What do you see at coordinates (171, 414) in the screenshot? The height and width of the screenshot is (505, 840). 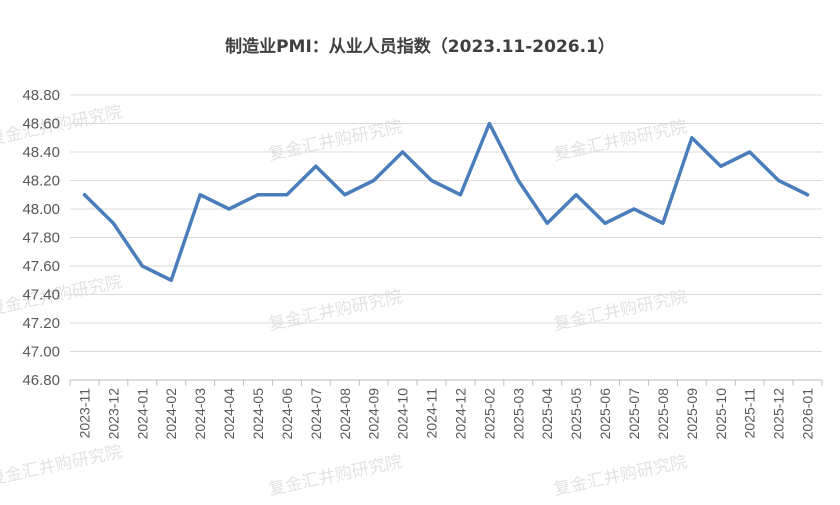 I see `x-tick-label: 2024-02` at bounding box center [171, 414].